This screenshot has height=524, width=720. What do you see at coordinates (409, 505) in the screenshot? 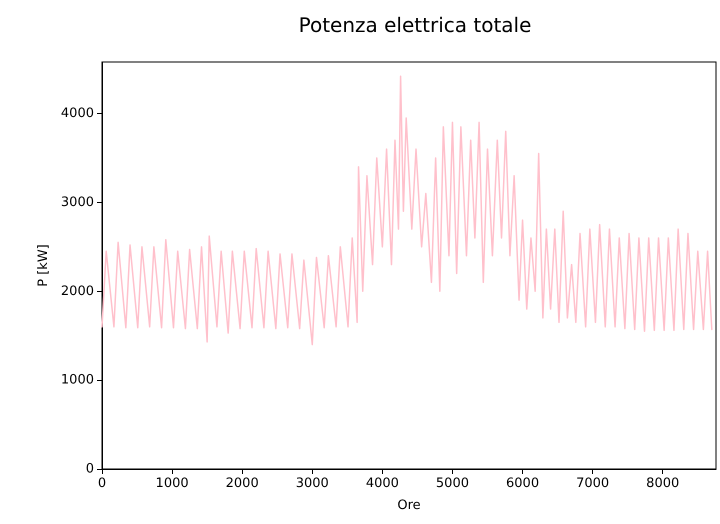
I see `x-axis-title: Ore` at bounding box center [409, 505].